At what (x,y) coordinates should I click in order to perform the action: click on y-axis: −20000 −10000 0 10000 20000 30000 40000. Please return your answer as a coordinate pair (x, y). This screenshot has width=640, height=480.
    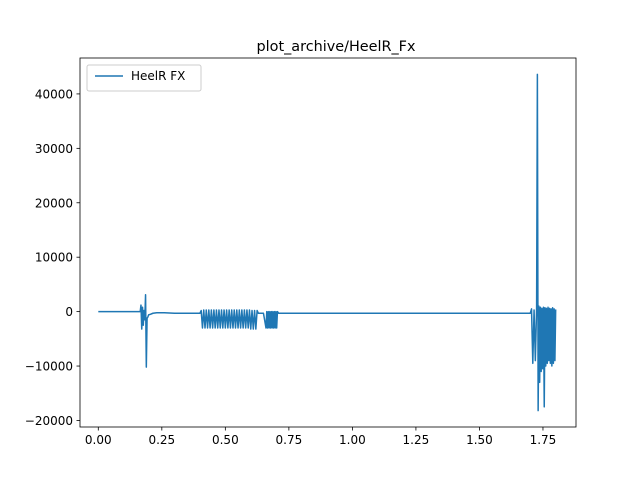
    Looking at the image, I should click on (52, 257).